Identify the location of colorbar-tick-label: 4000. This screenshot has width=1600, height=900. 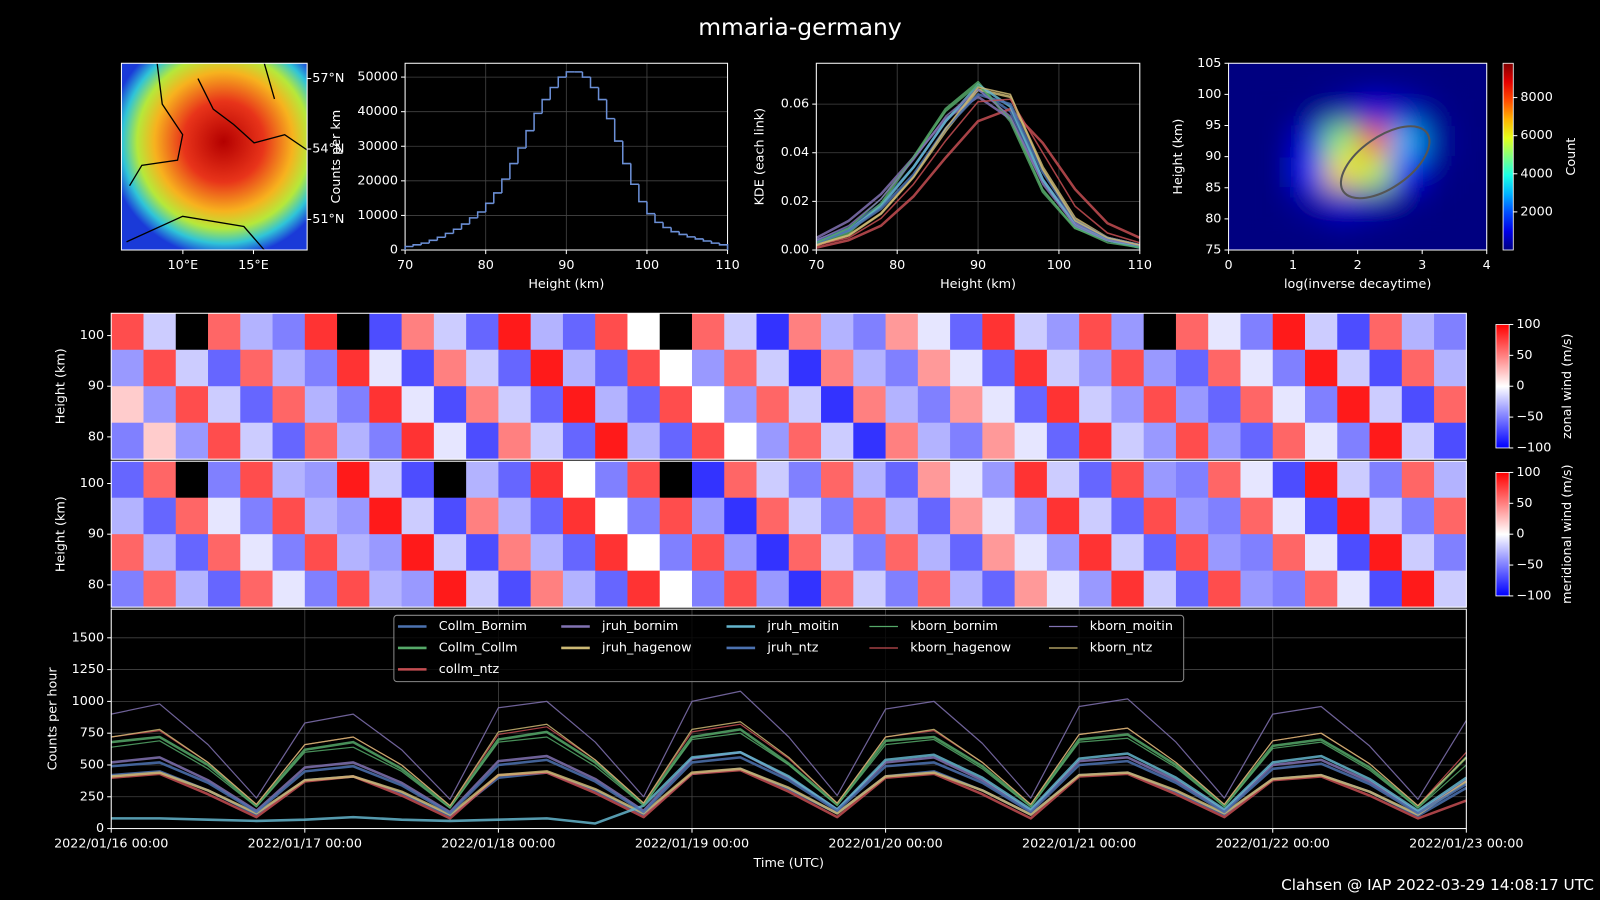
(1536, 173).